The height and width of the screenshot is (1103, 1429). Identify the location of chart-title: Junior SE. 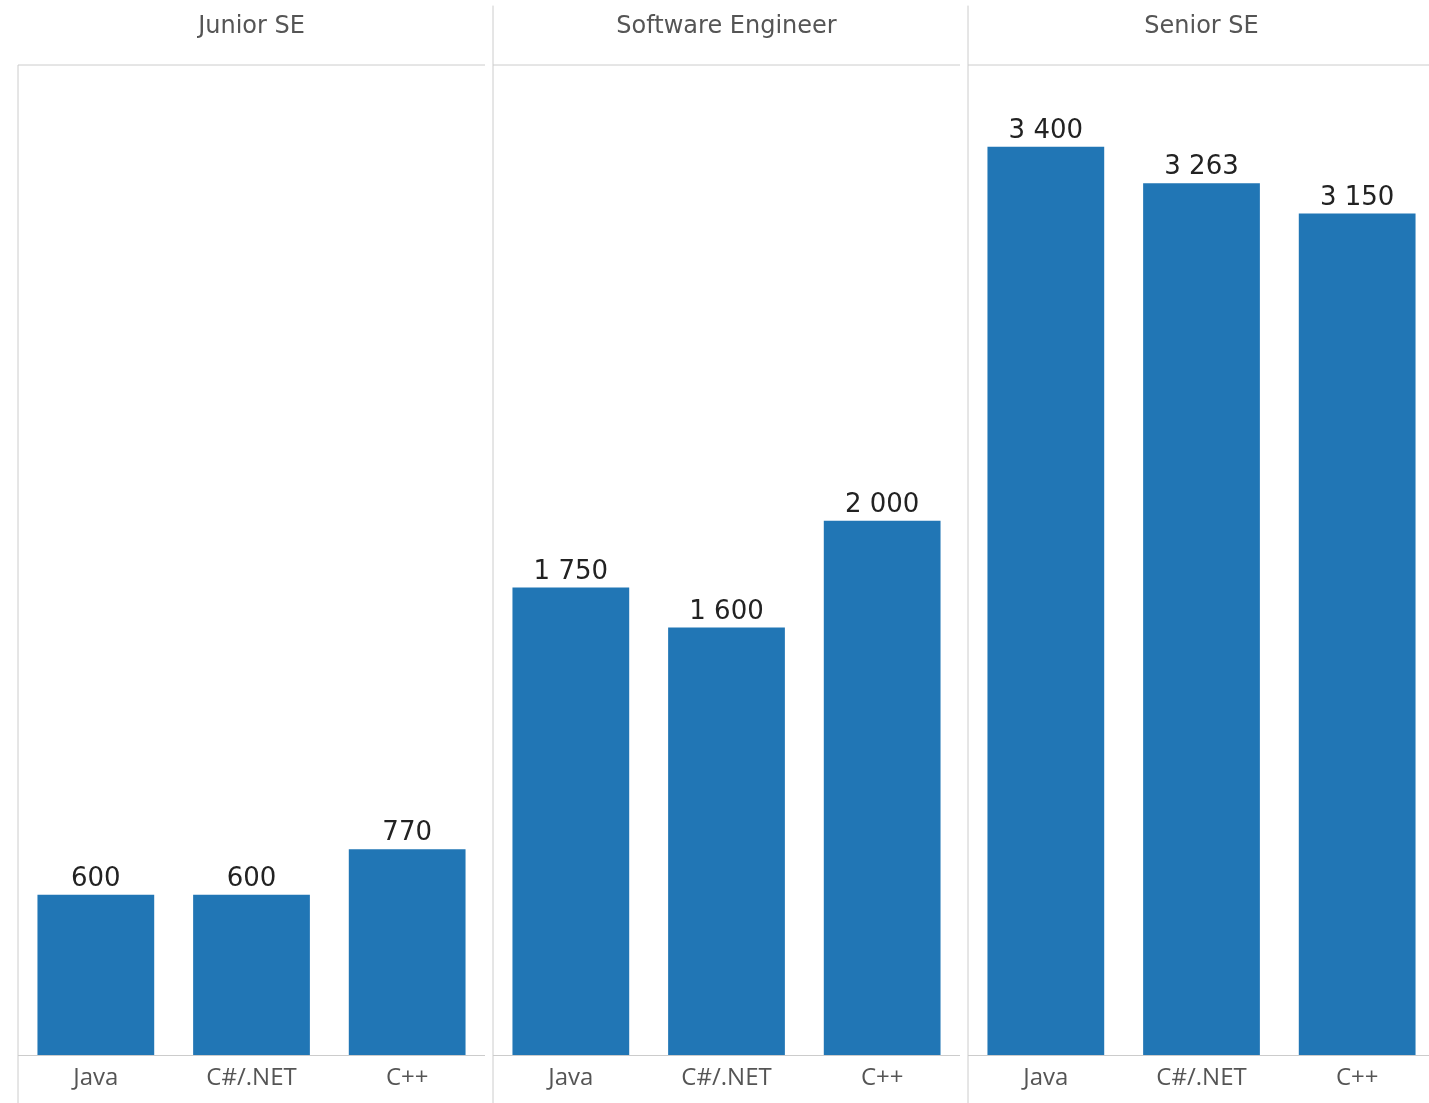
(250, 25).